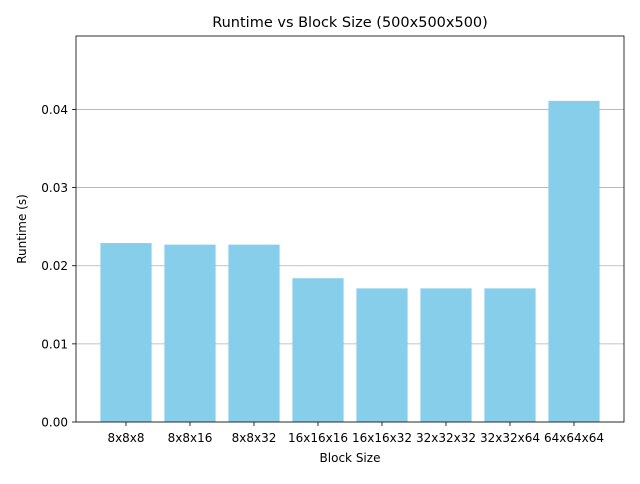 Image resolution: width=640 pixels, height=484 pixels. Describe the element at coordinates (190, 438) in the screenshot. I see `x-tick-label: 8x8x16` at that location.